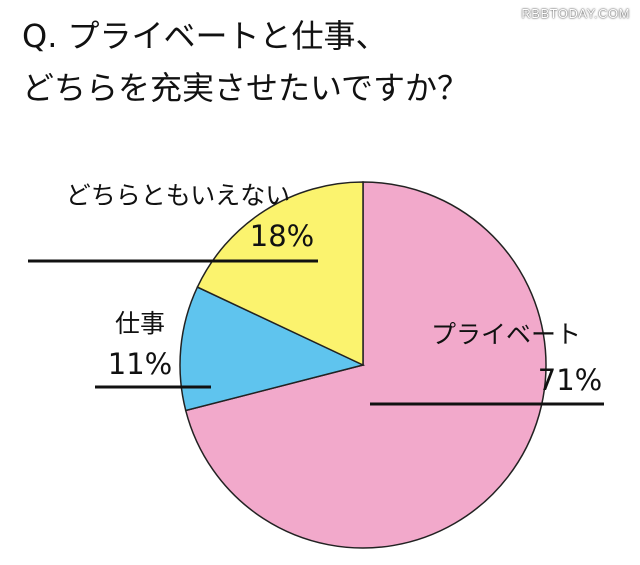 This screenshot has width=640, height=565. Describe the element at coordinates (570, 380) in the screenshot. I see `slice-value-label: 71%` at that location.